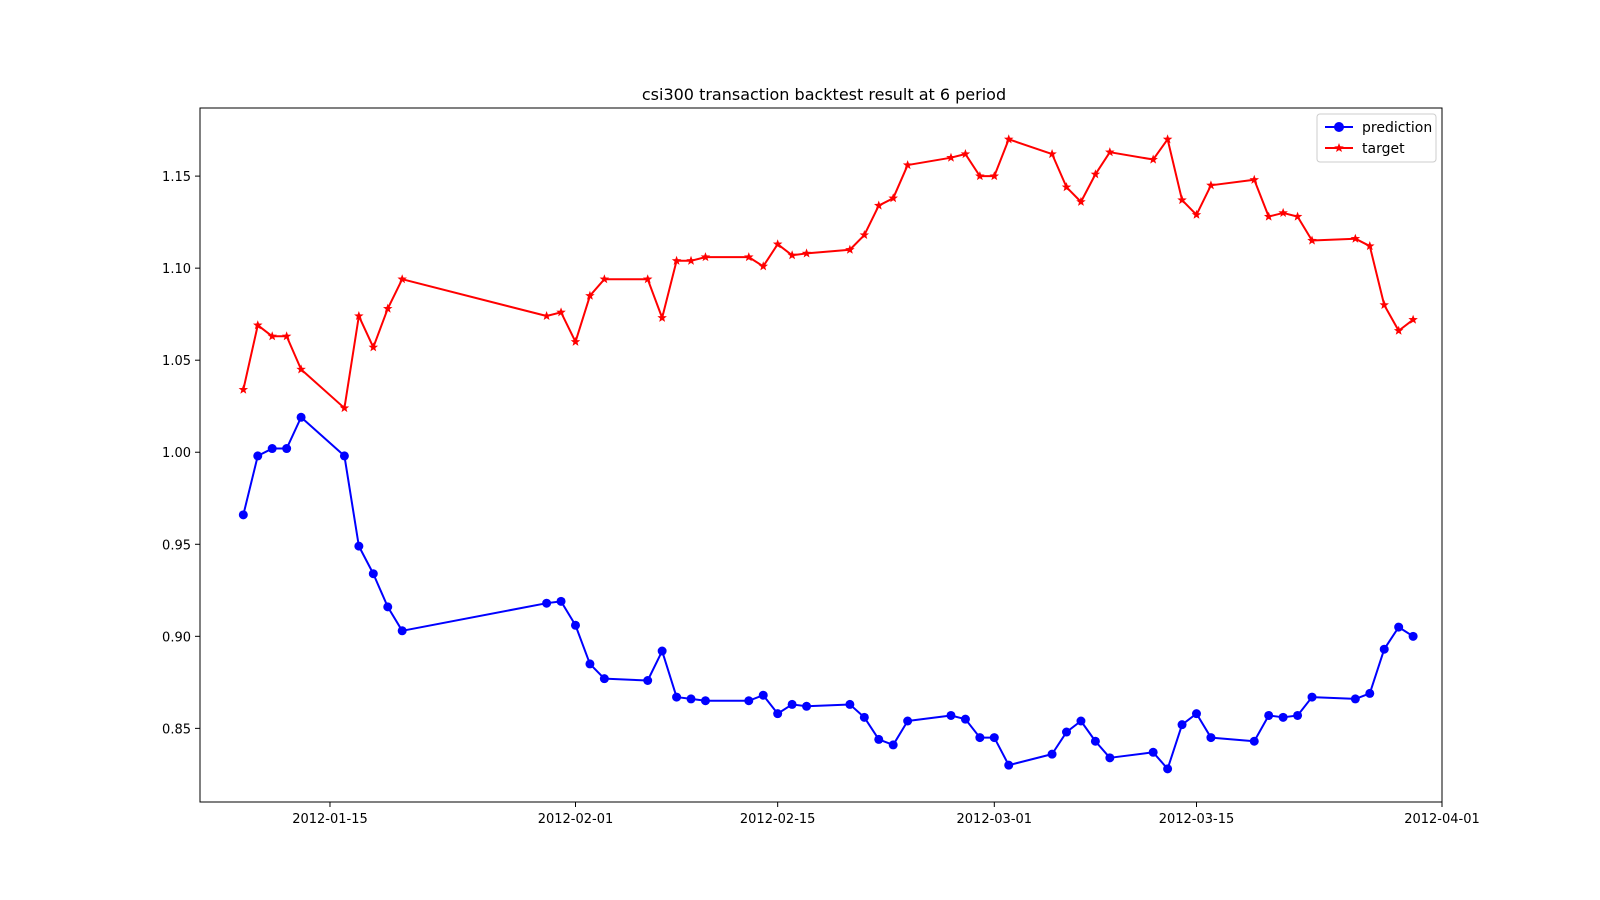 Image resolution: width=1600 pixels, height=900 pixels. What do you see at coordinates (176, 729) in the screenshot?
I see `y-tick-label: 0.85` at bounding box center [176, 729].